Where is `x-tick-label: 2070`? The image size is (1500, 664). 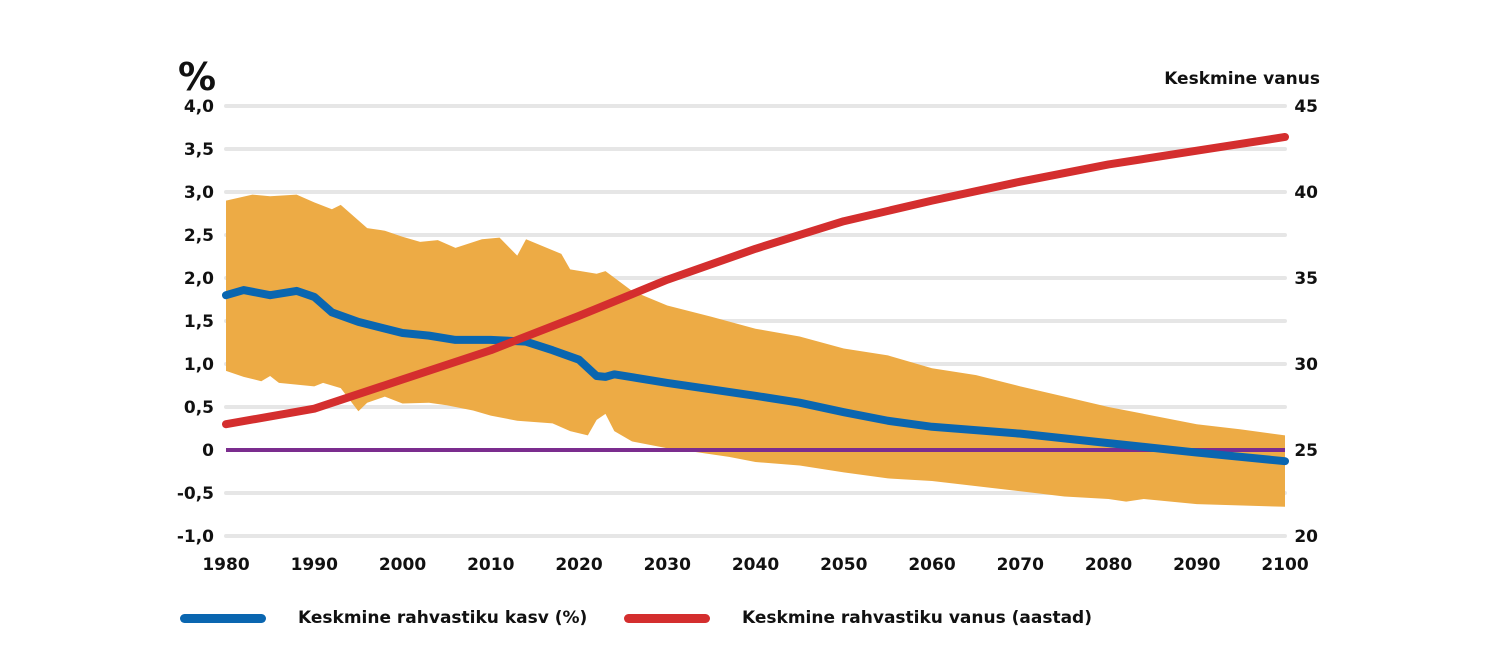 x-tick-label: 2070 is located at coordinates (1020, 565).